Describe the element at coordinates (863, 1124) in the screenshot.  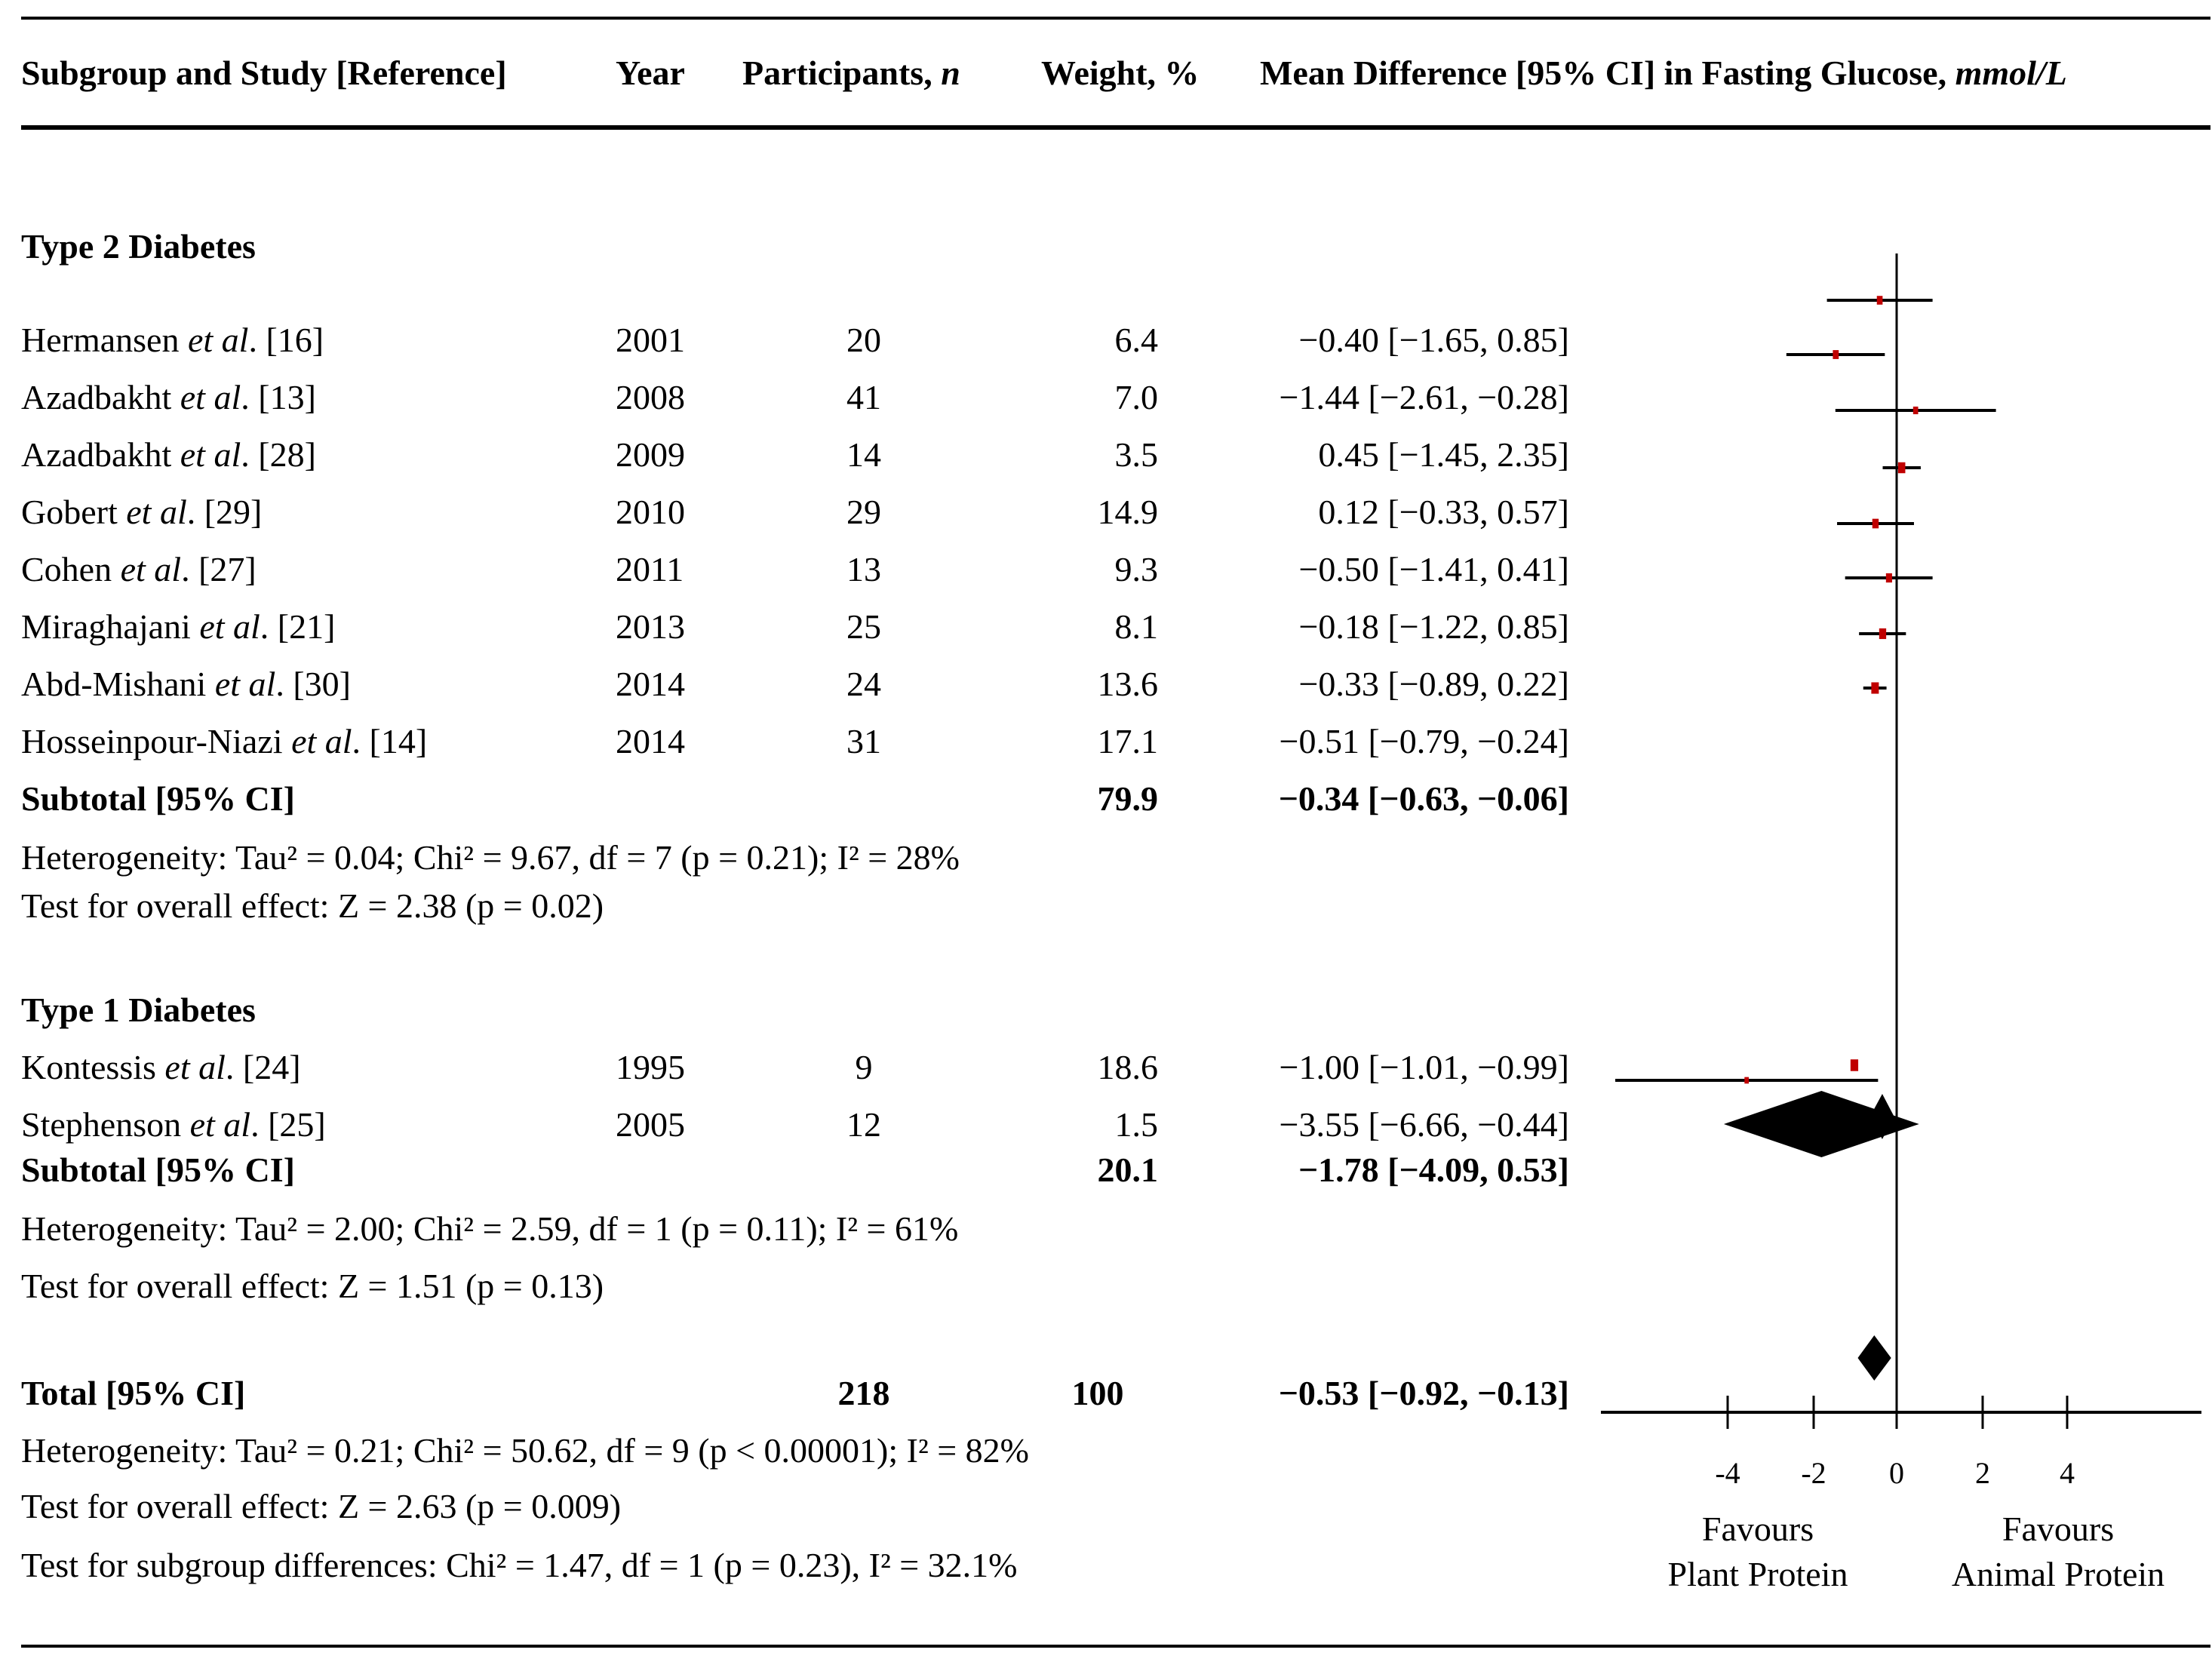
I see `study-n: 12` at that location.